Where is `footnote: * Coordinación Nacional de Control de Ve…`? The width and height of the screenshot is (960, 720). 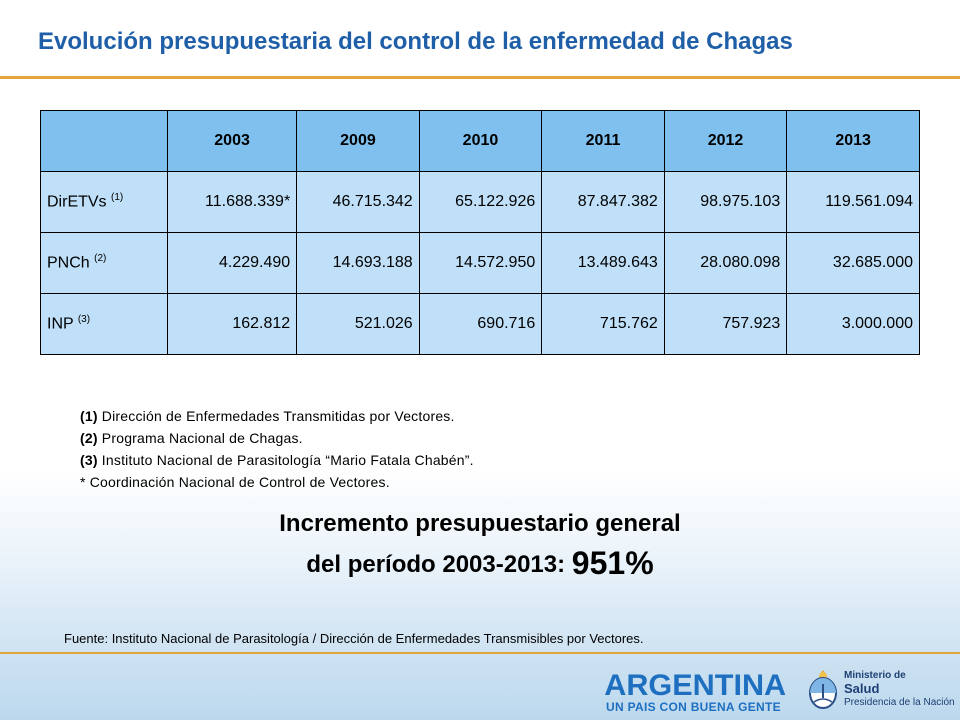 footnote: * Coordinación Nacional de Control de Ve… is located at coordinates (277, 482).